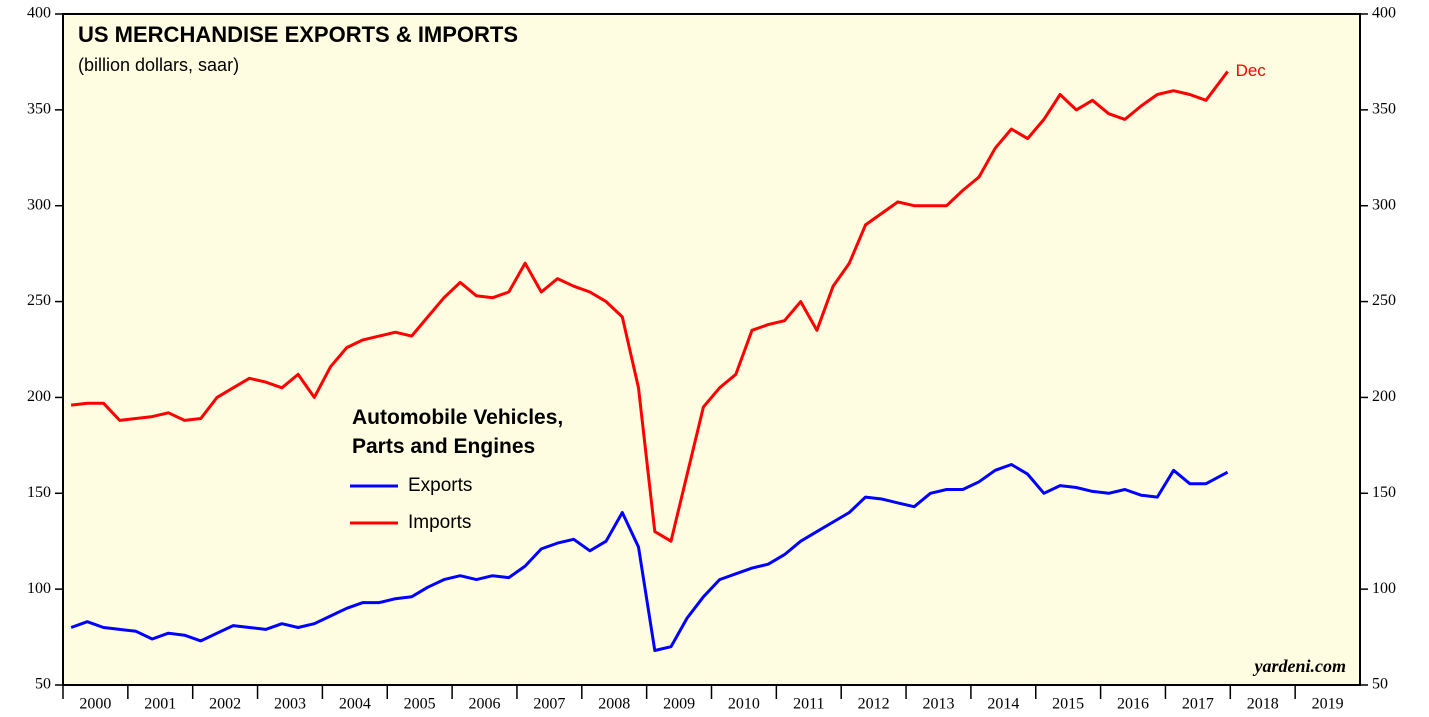 The image size is (1429, 717). I want to click on y2-tick-label: 250, so click(1384, 300).